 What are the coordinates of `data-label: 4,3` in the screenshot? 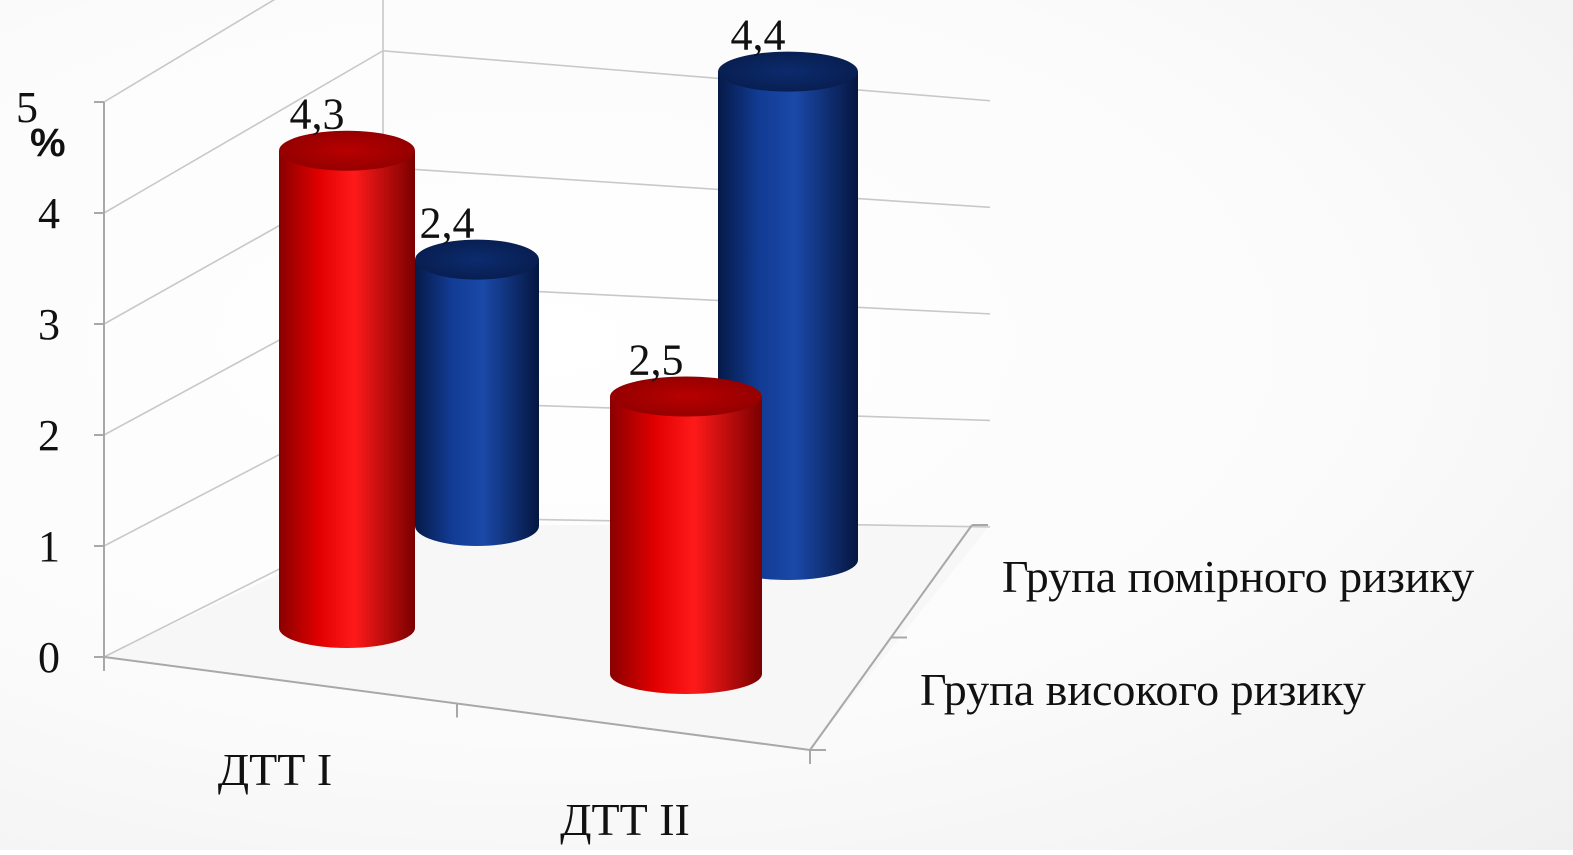 It's located at (317, 114).